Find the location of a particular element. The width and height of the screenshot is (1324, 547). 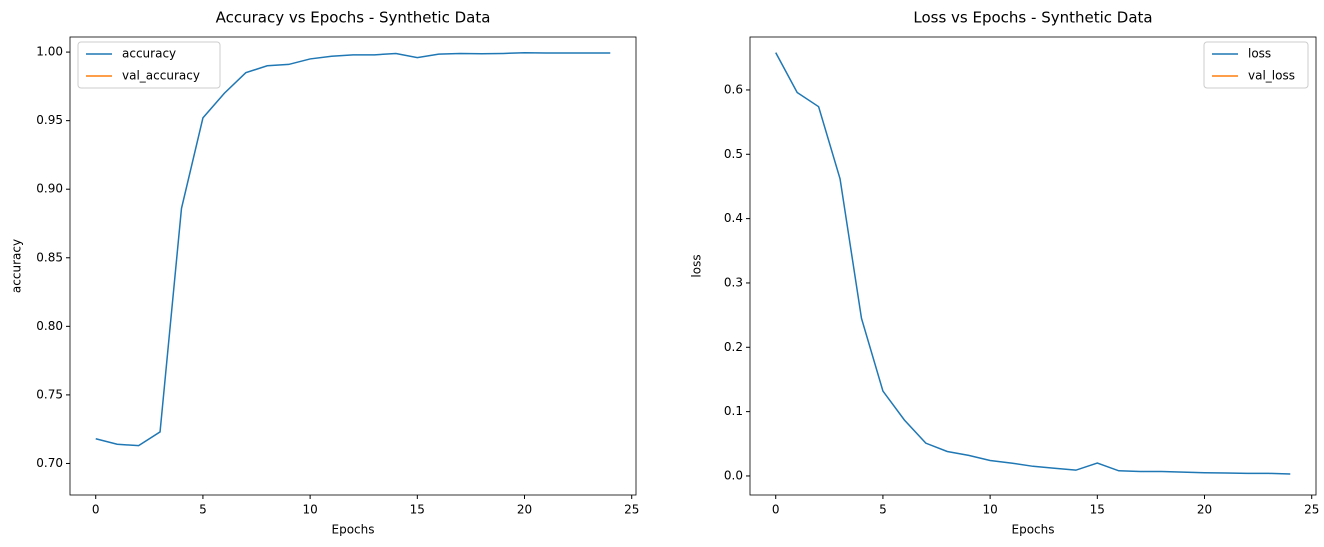

y-tick-label: 0.85 is located at coordinates (49, 257).